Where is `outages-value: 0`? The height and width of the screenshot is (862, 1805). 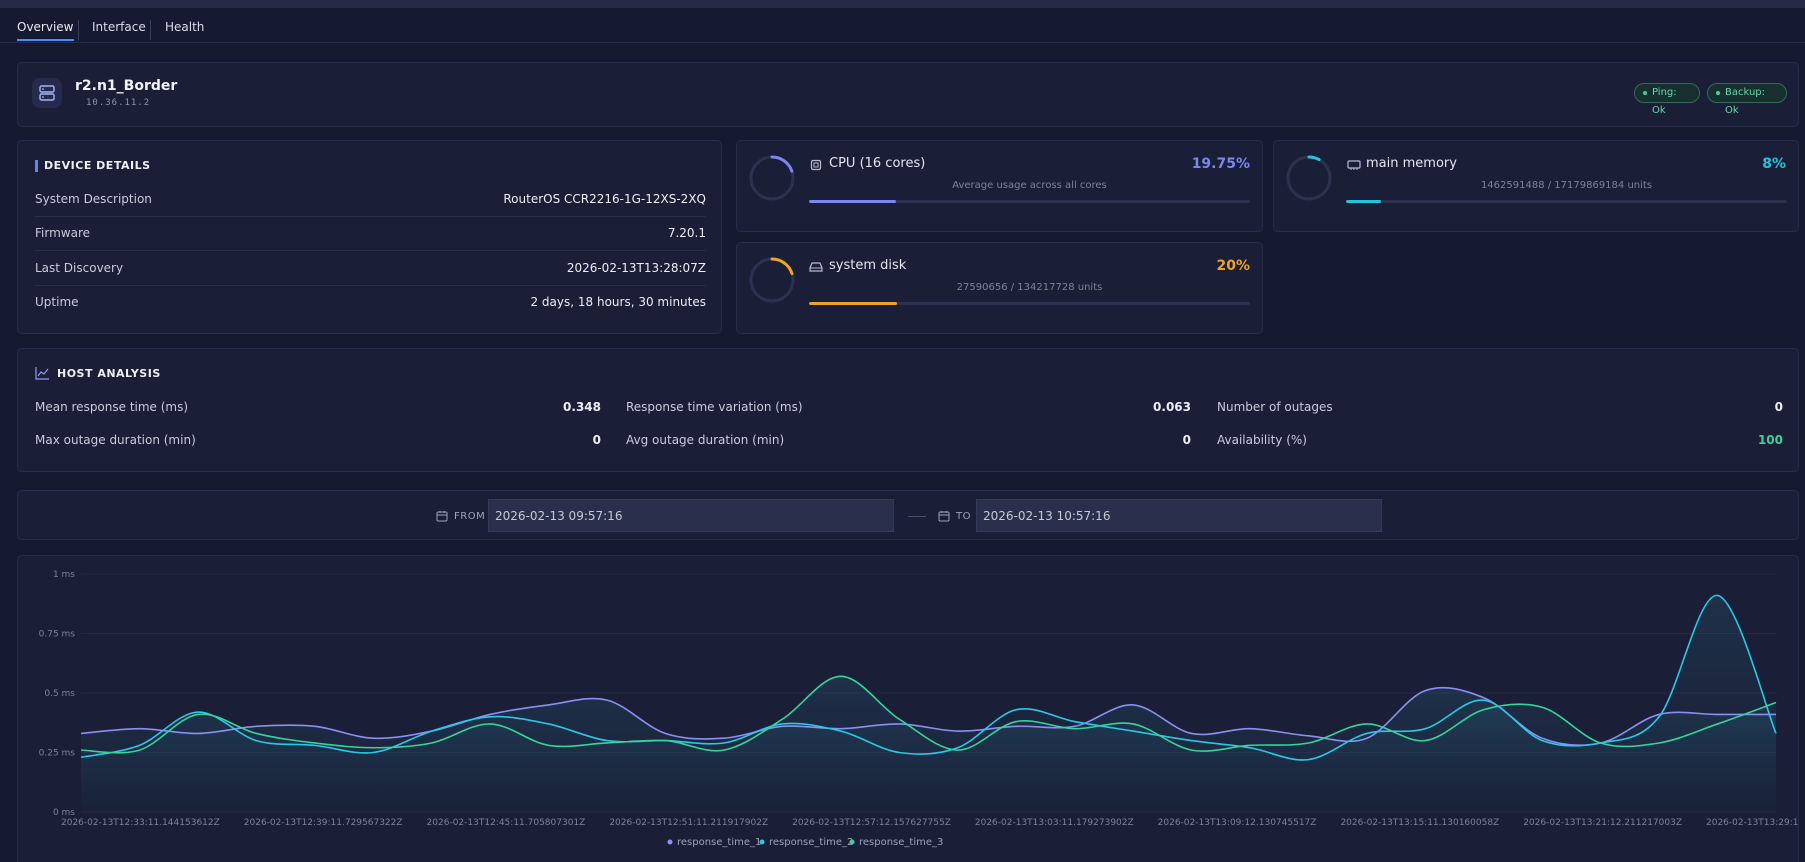 outages-value: 0 is located at coordinates (1778, 407).